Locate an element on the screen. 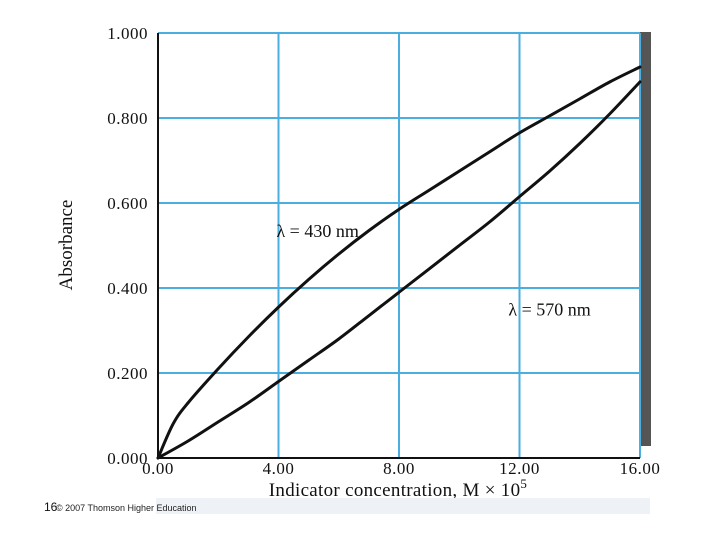 The height and width of the screenshot is (540, 720). x-axis-label: Indicator concentration, M × 105 is located at coordinates (398, 488).